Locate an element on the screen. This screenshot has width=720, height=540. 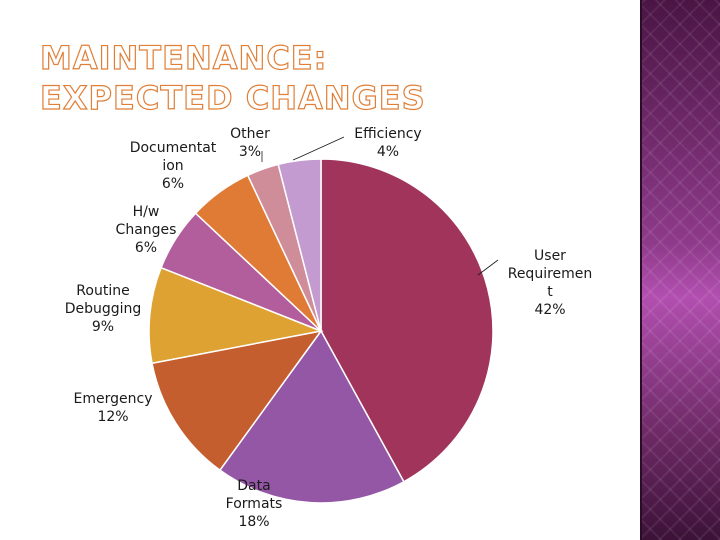
slide-title-line-2: EXPECTED CHANGES is located at coordinates (233, 98).